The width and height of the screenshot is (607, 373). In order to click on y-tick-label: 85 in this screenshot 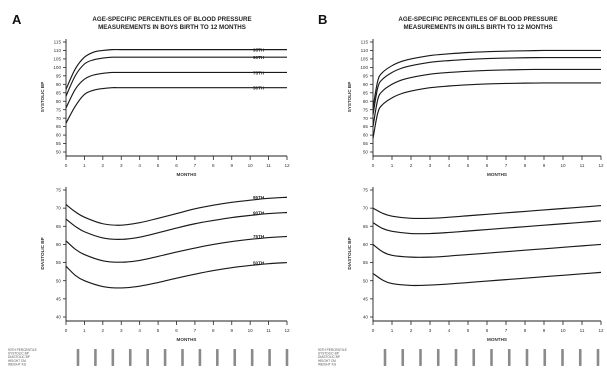, I will do `click(59, 92)`.